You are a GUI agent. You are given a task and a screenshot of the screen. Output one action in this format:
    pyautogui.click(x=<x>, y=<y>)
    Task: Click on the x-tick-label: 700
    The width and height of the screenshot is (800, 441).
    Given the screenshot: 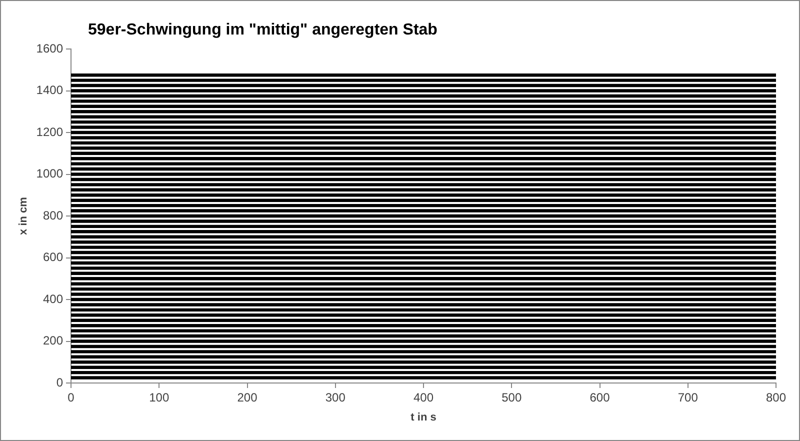 What is the action you would take?
    pyautogui.click(x=688, y=397)
    